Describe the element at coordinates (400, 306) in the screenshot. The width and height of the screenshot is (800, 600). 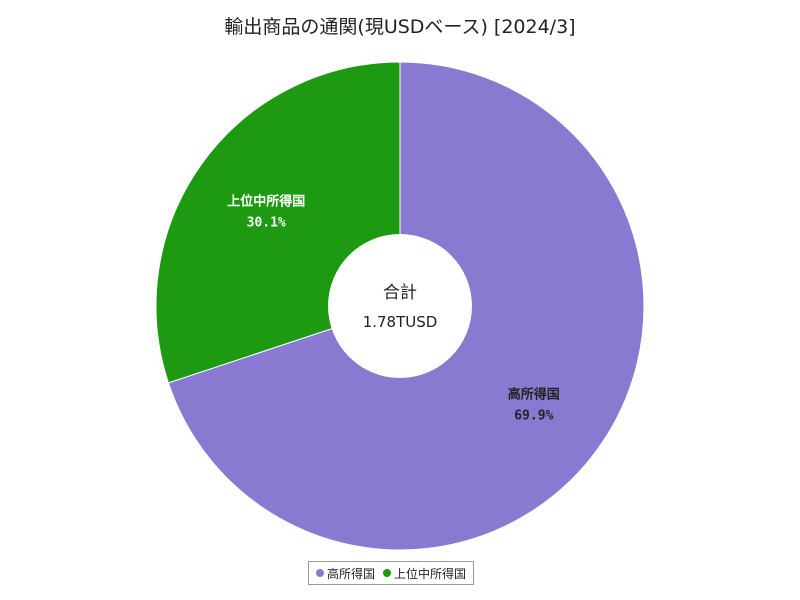
I see `donut-hole` at that location.